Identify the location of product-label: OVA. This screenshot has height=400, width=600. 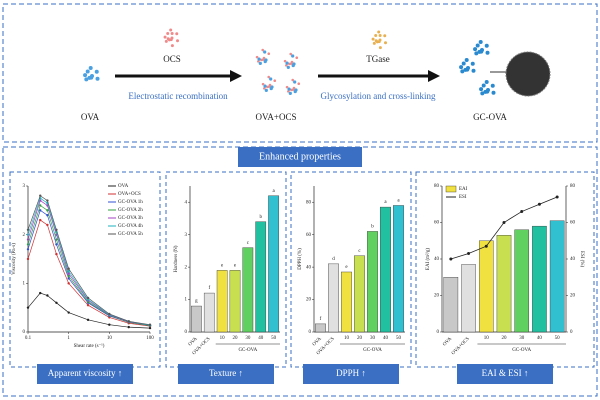
(90, 117).